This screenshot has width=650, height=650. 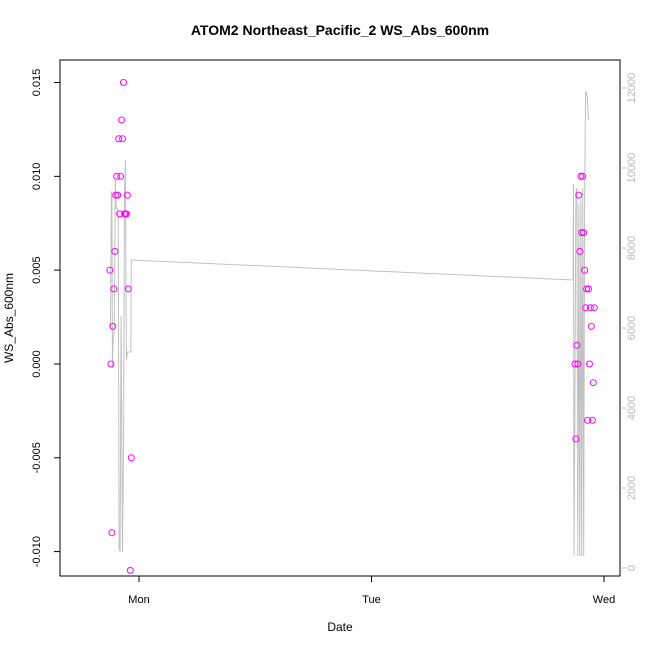 I want to click on right-y-axis: 0 2000 4000 6000 8000 10000 12000, so click(x=629, y=322).